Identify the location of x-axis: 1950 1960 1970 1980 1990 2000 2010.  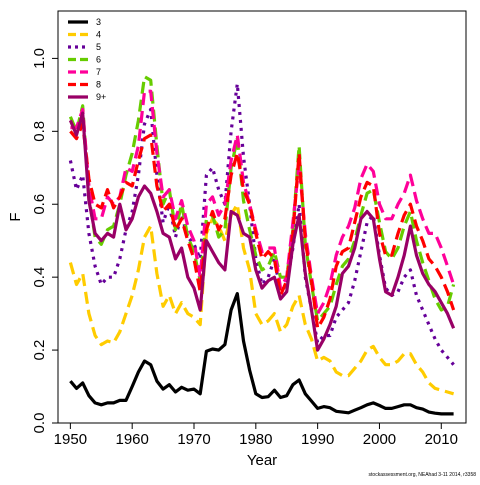
(256, 435).